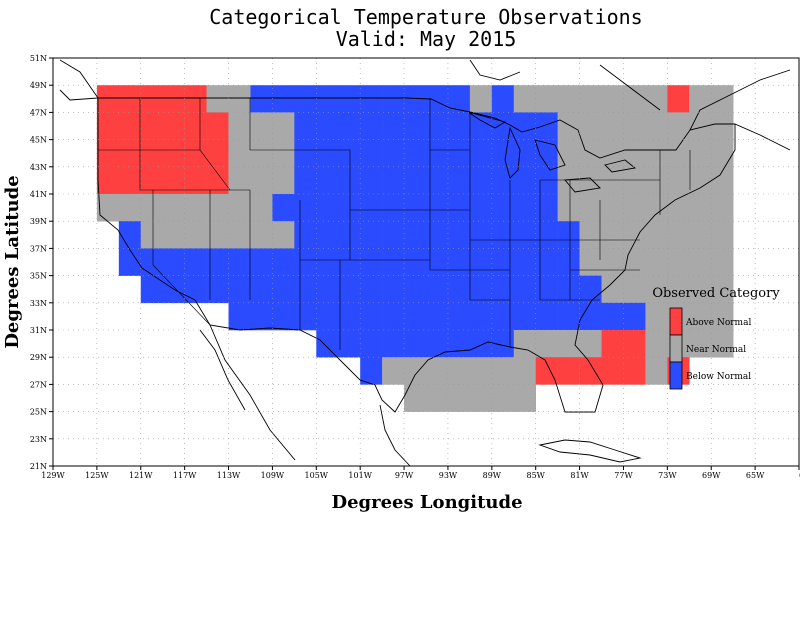  I want to click on y-tick-label: 33N, so click(38, 303).